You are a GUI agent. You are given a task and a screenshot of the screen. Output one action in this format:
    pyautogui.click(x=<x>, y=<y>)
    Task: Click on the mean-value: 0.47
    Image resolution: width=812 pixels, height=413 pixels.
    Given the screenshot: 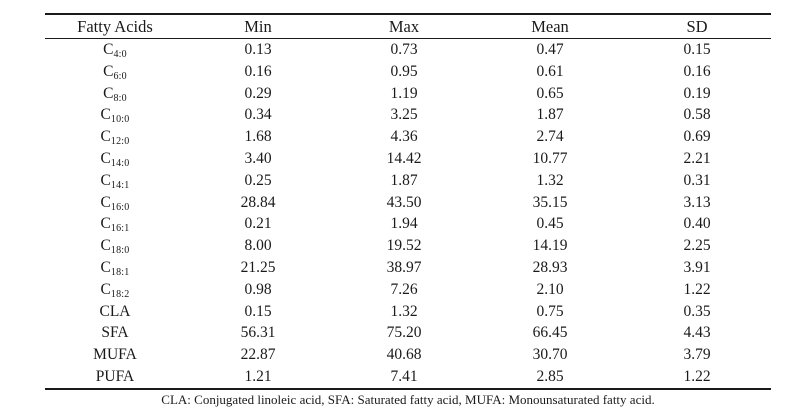 What is the action you would take?
    pyautogui.click(x=550, y=49)
    